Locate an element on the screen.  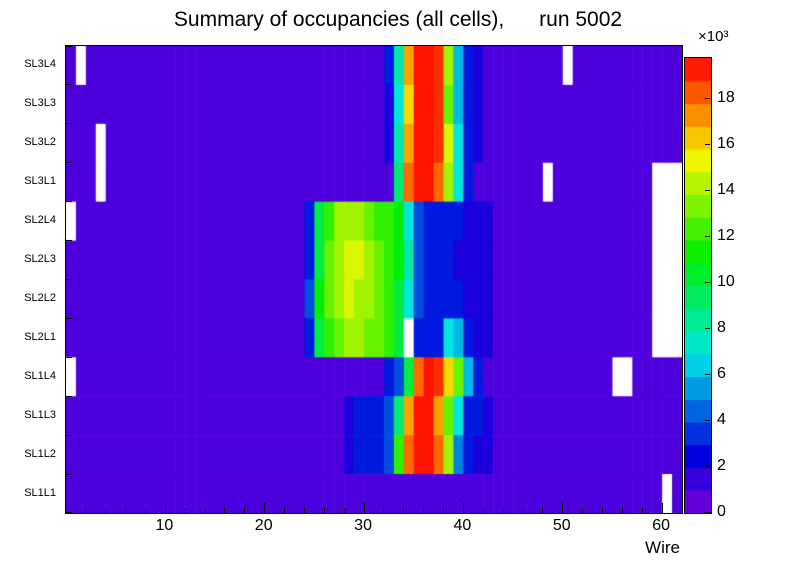
y-axis-label: SL3L1 is located at coordinates (40, 181).